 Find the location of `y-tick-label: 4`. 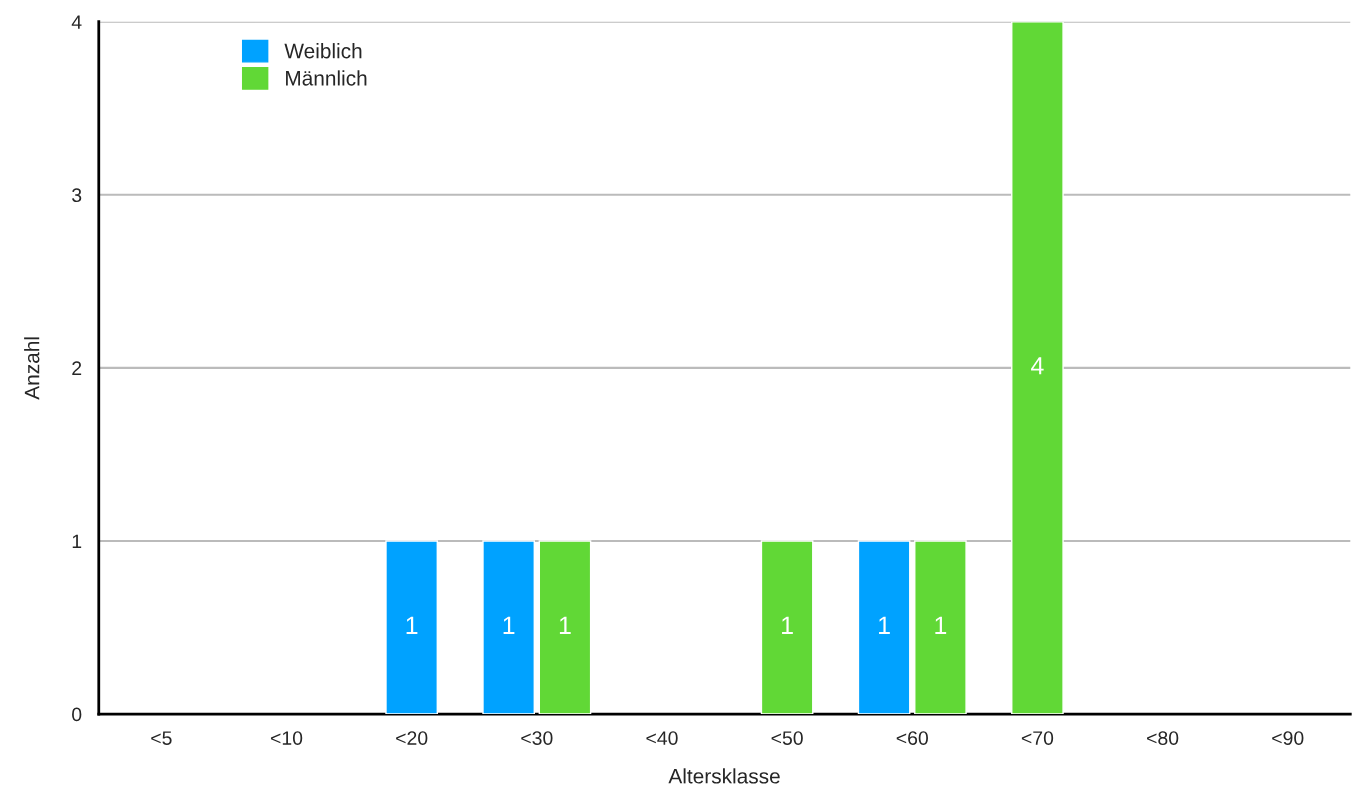

y-tick-label: 4 is located at coordinates (76, 22).